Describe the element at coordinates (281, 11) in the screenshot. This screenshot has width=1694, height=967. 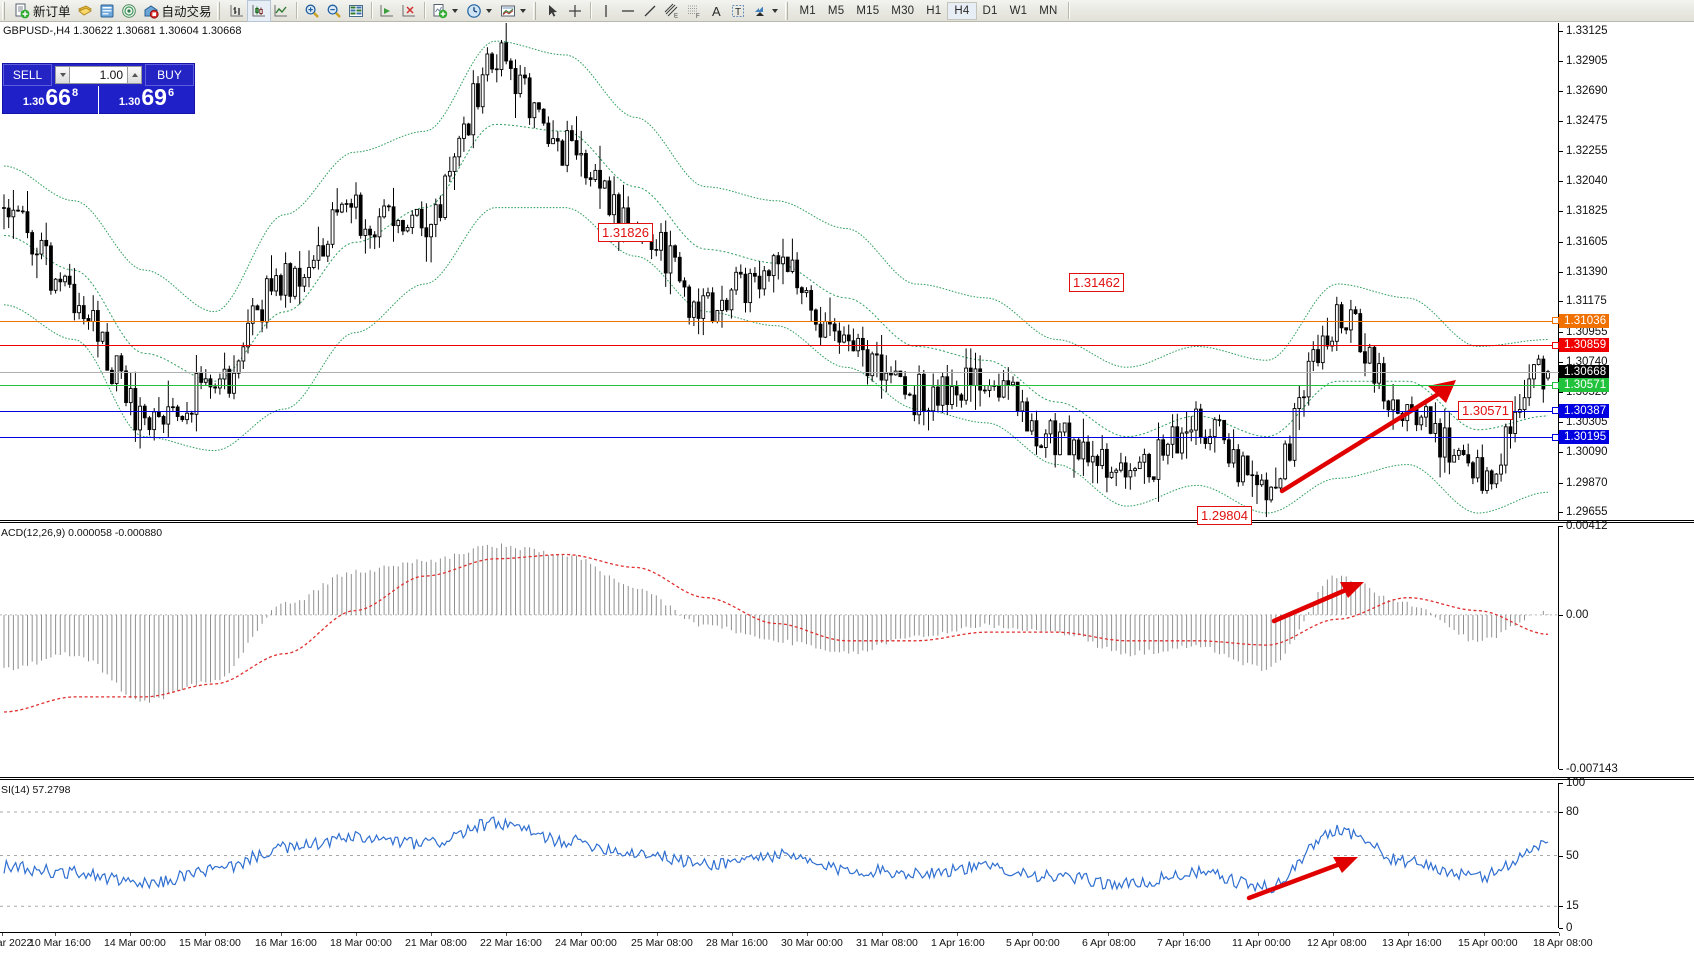
I see `line-chart-button` at that location.